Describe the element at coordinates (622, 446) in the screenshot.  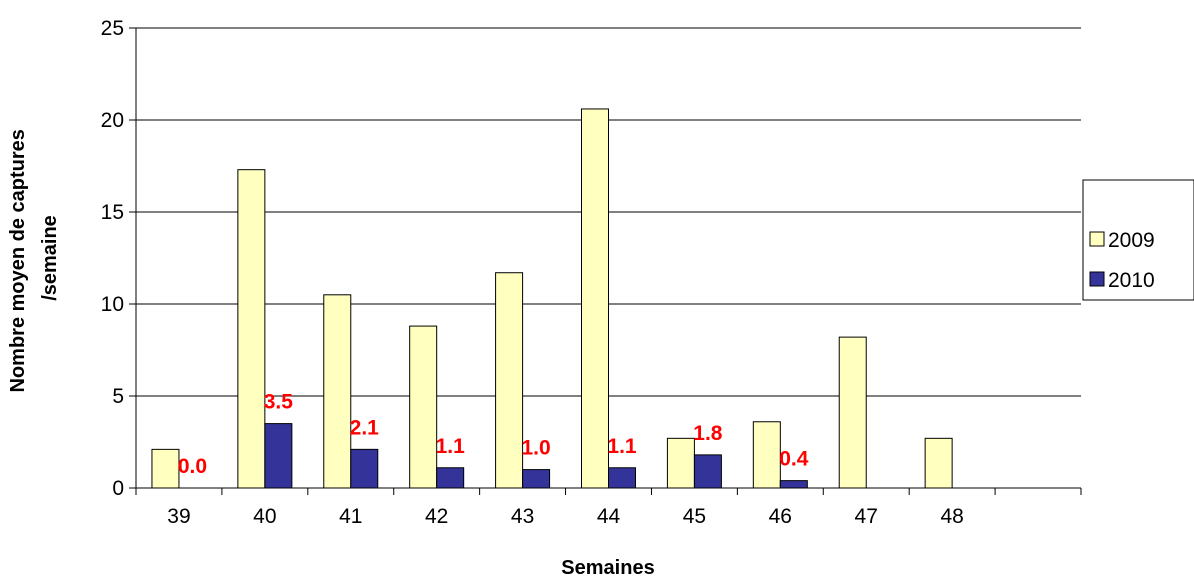
I see `data-label-2010-44: 1.1` at that location.